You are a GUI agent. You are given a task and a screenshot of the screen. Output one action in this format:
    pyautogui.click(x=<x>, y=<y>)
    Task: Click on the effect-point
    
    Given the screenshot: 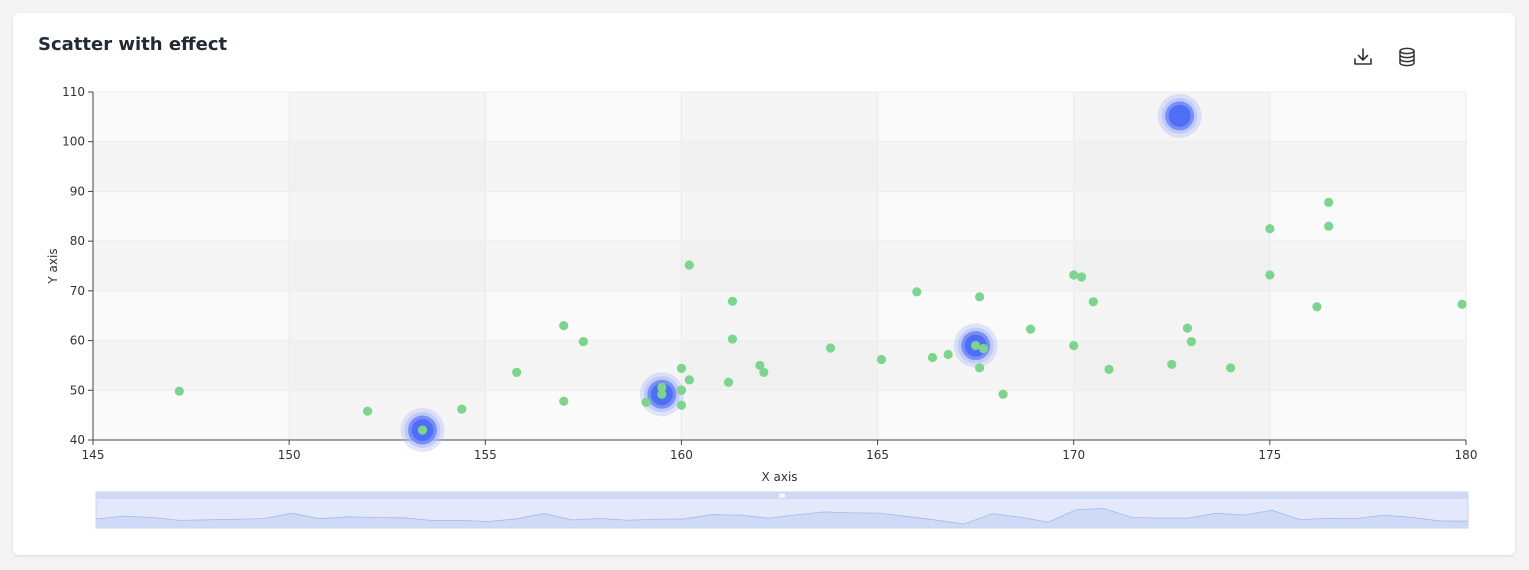 What is the action you would take?
    pyautogui.click(x=1179, y=115)
    